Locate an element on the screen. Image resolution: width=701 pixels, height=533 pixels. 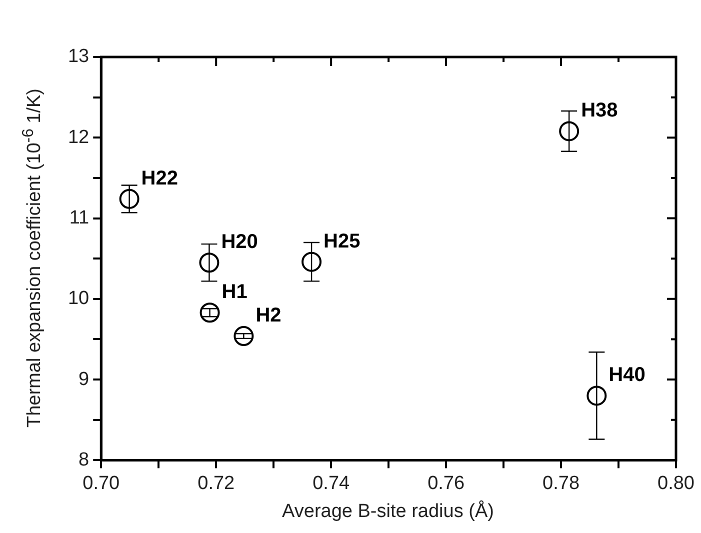
y-tick-label: 12 is located at coordinates (79, 137).